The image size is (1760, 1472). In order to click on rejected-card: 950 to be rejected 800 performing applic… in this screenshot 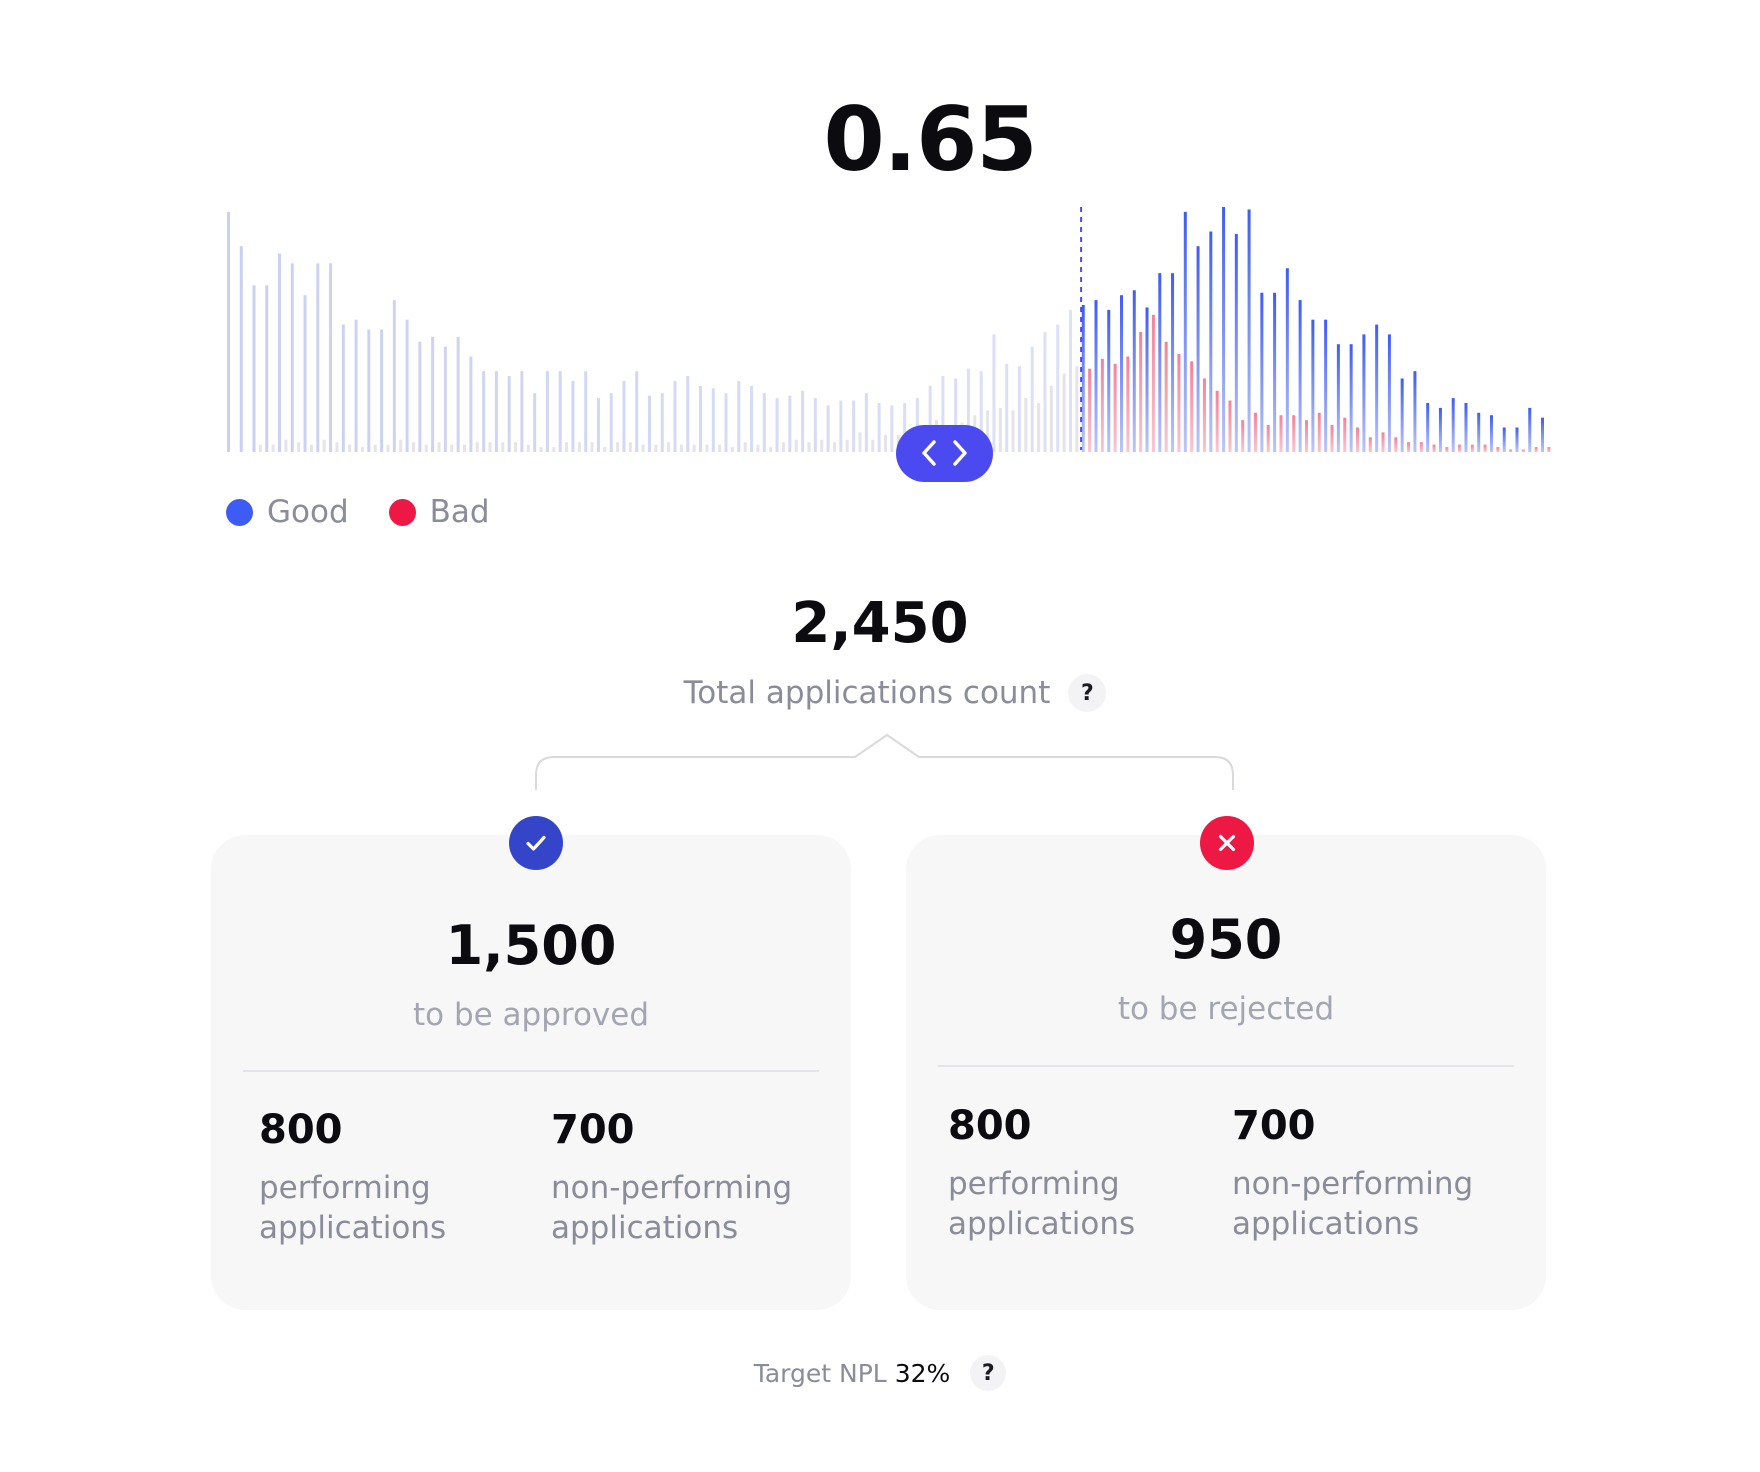, I will do `click(1226, 1072)`.